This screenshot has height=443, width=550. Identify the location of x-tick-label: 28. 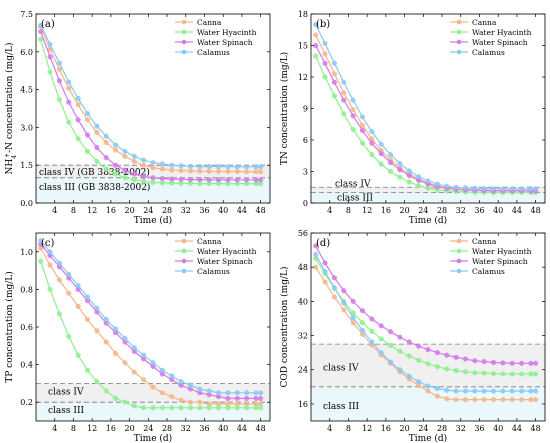
(167, 428).